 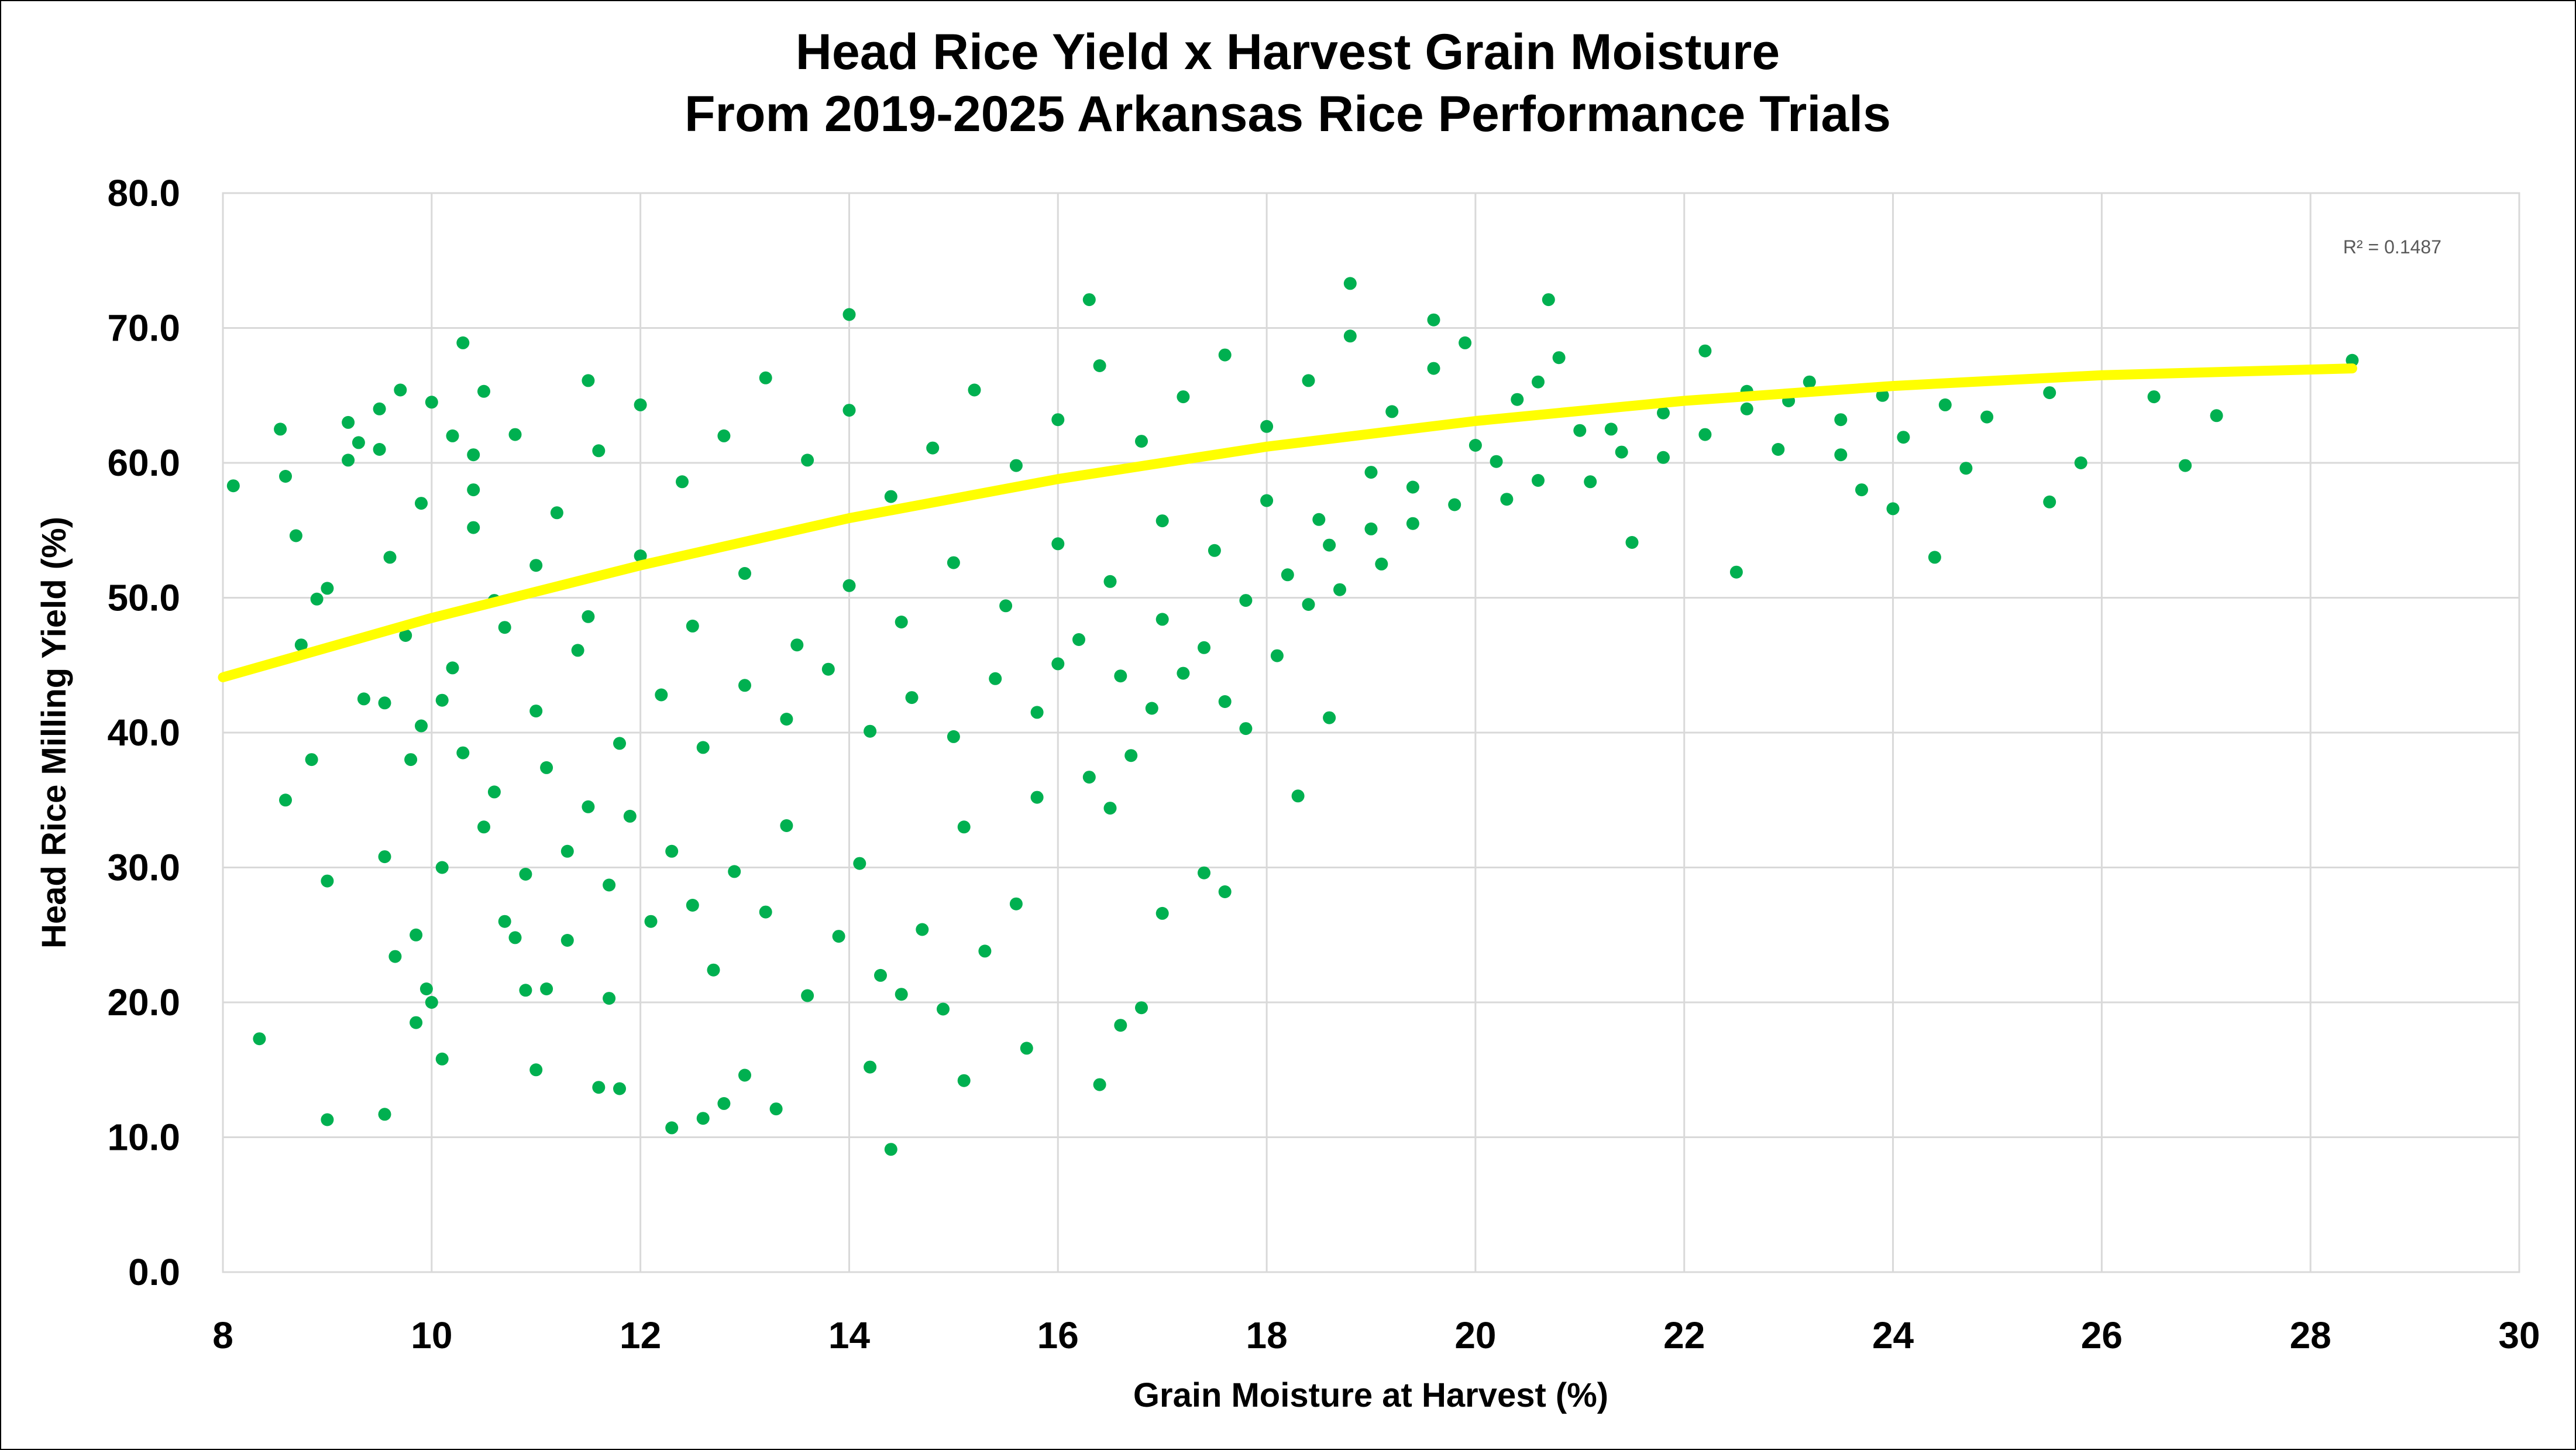 What do you see at coordinates (850, 1335) in the screenshot?
I see `x-tick-label: 14` at bounding box center [850, 1335].